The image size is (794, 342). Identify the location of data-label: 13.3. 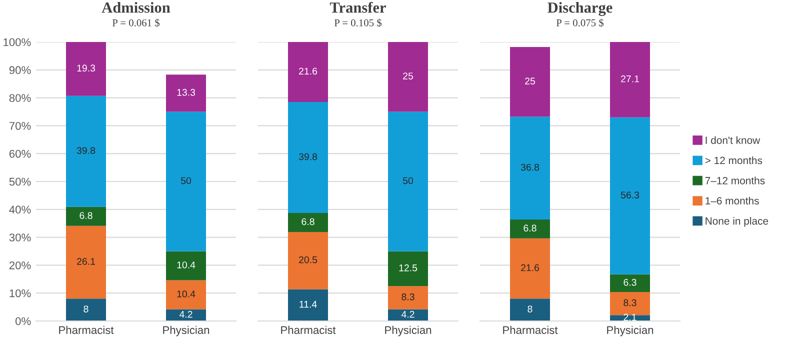
(186, 92).